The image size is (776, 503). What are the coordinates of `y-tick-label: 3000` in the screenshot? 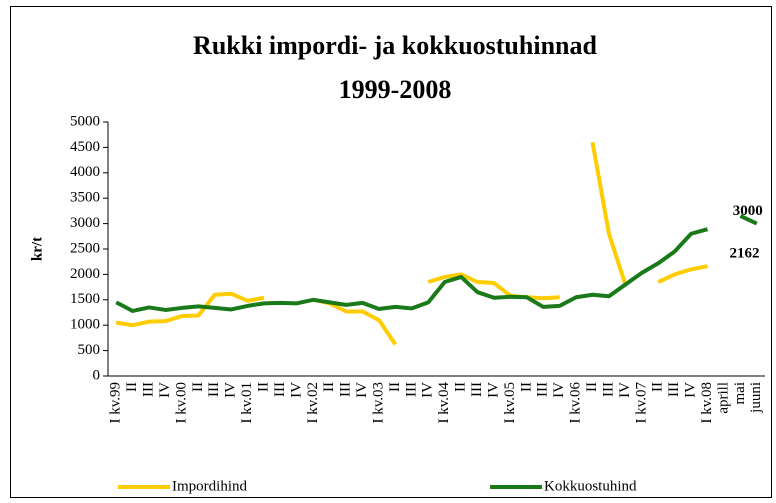 It's located at (85, 223).